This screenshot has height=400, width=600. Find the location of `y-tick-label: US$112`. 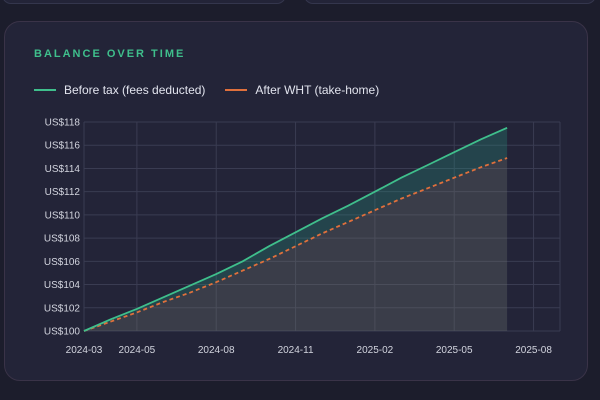

y-tick-label: US$112 is located at coordinates (63, 192).